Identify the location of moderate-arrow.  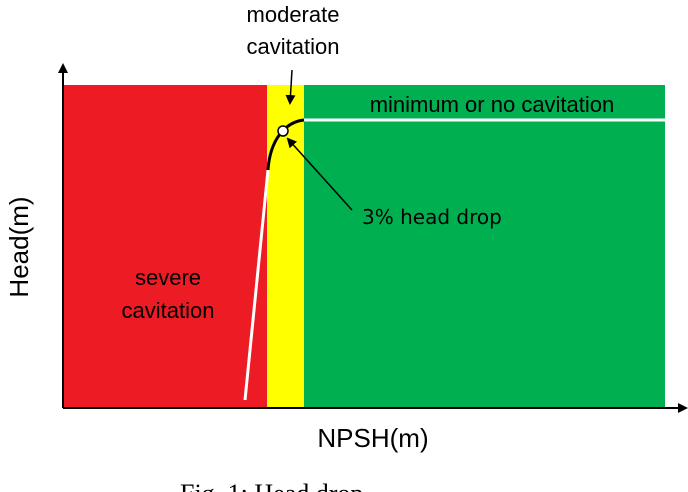
(290, 87).